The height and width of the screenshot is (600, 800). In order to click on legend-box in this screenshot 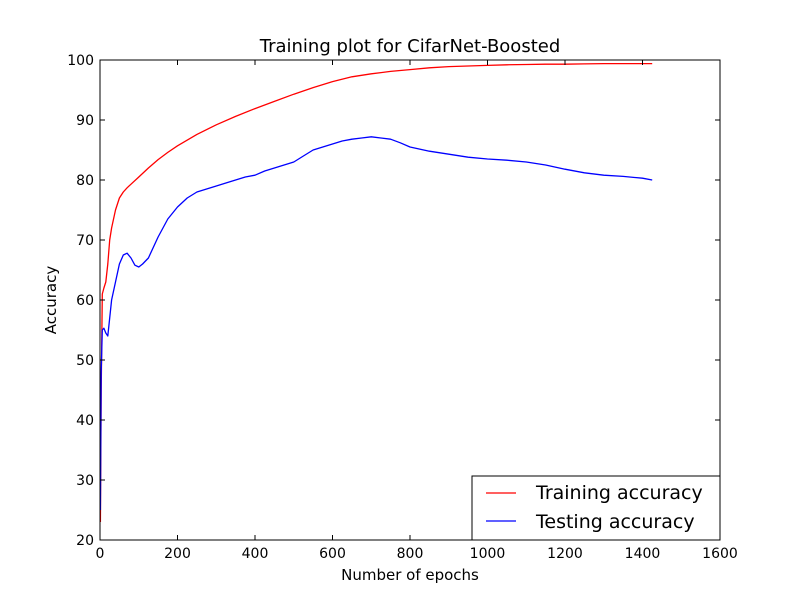, I will do `click(596, 508)`.